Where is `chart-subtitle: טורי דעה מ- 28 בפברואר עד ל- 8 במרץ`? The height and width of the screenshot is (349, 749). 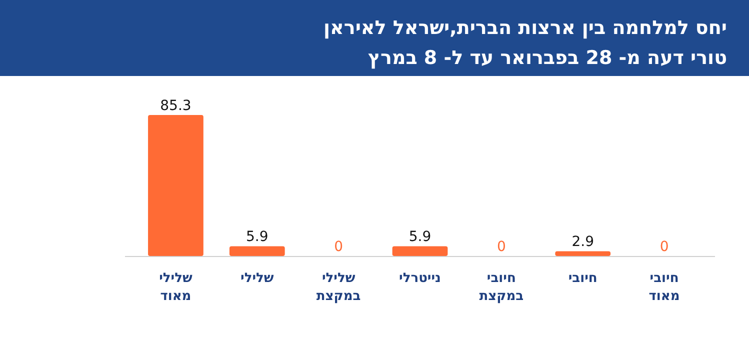 chart-subtitle: טורי דעה מ- 28 בפברואר עד ל- 8 במרץ is located at coordinates (547, 58).